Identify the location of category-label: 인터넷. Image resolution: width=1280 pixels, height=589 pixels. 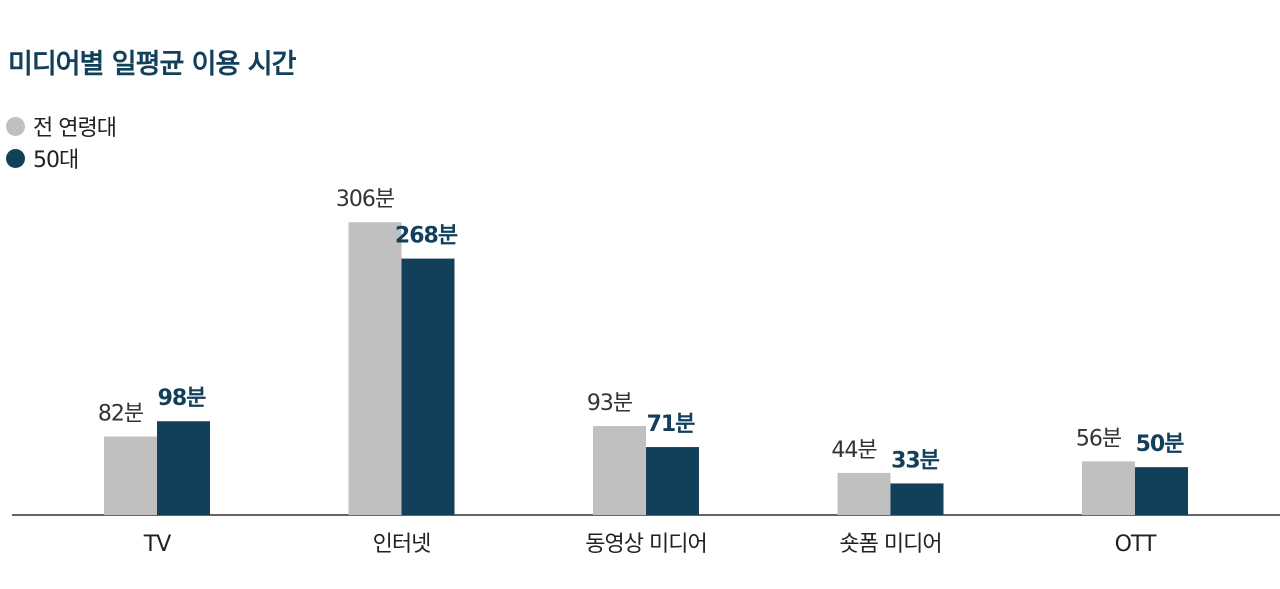
(402, 544).